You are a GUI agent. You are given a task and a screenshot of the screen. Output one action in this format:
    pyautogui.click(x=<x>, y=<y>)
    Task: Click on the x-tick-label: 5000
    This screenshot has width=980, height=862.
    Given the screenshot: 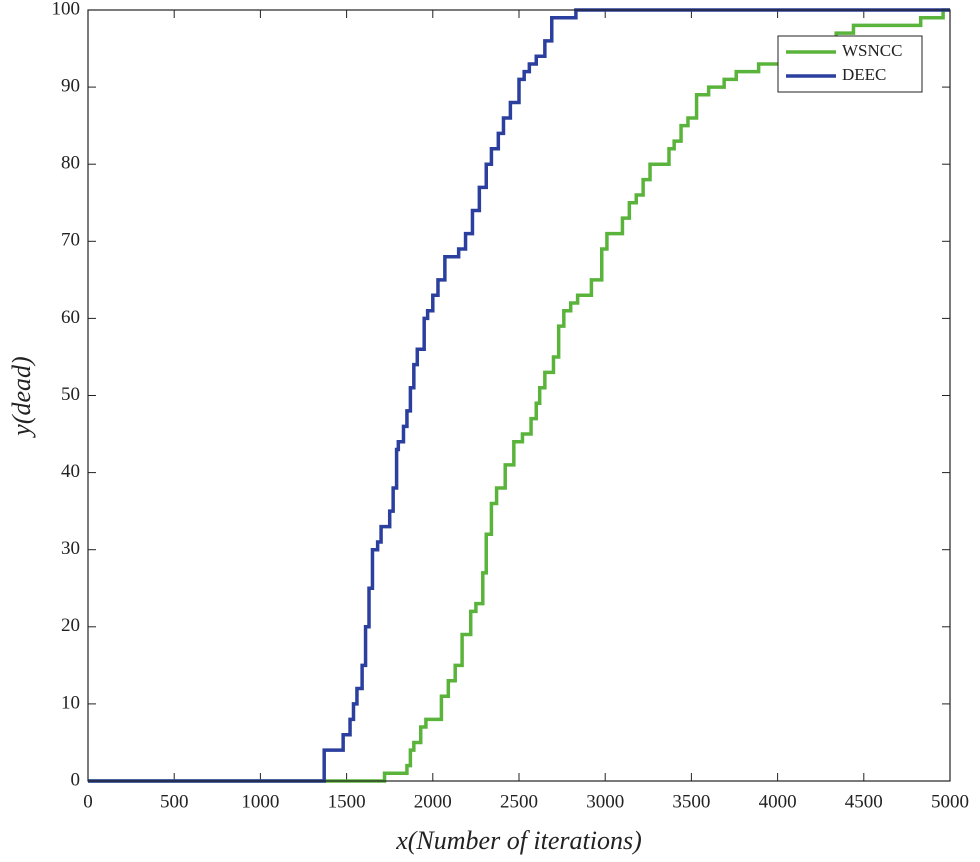 What is the action you would take?
    pyautogui.click(x=950, y=801)
    